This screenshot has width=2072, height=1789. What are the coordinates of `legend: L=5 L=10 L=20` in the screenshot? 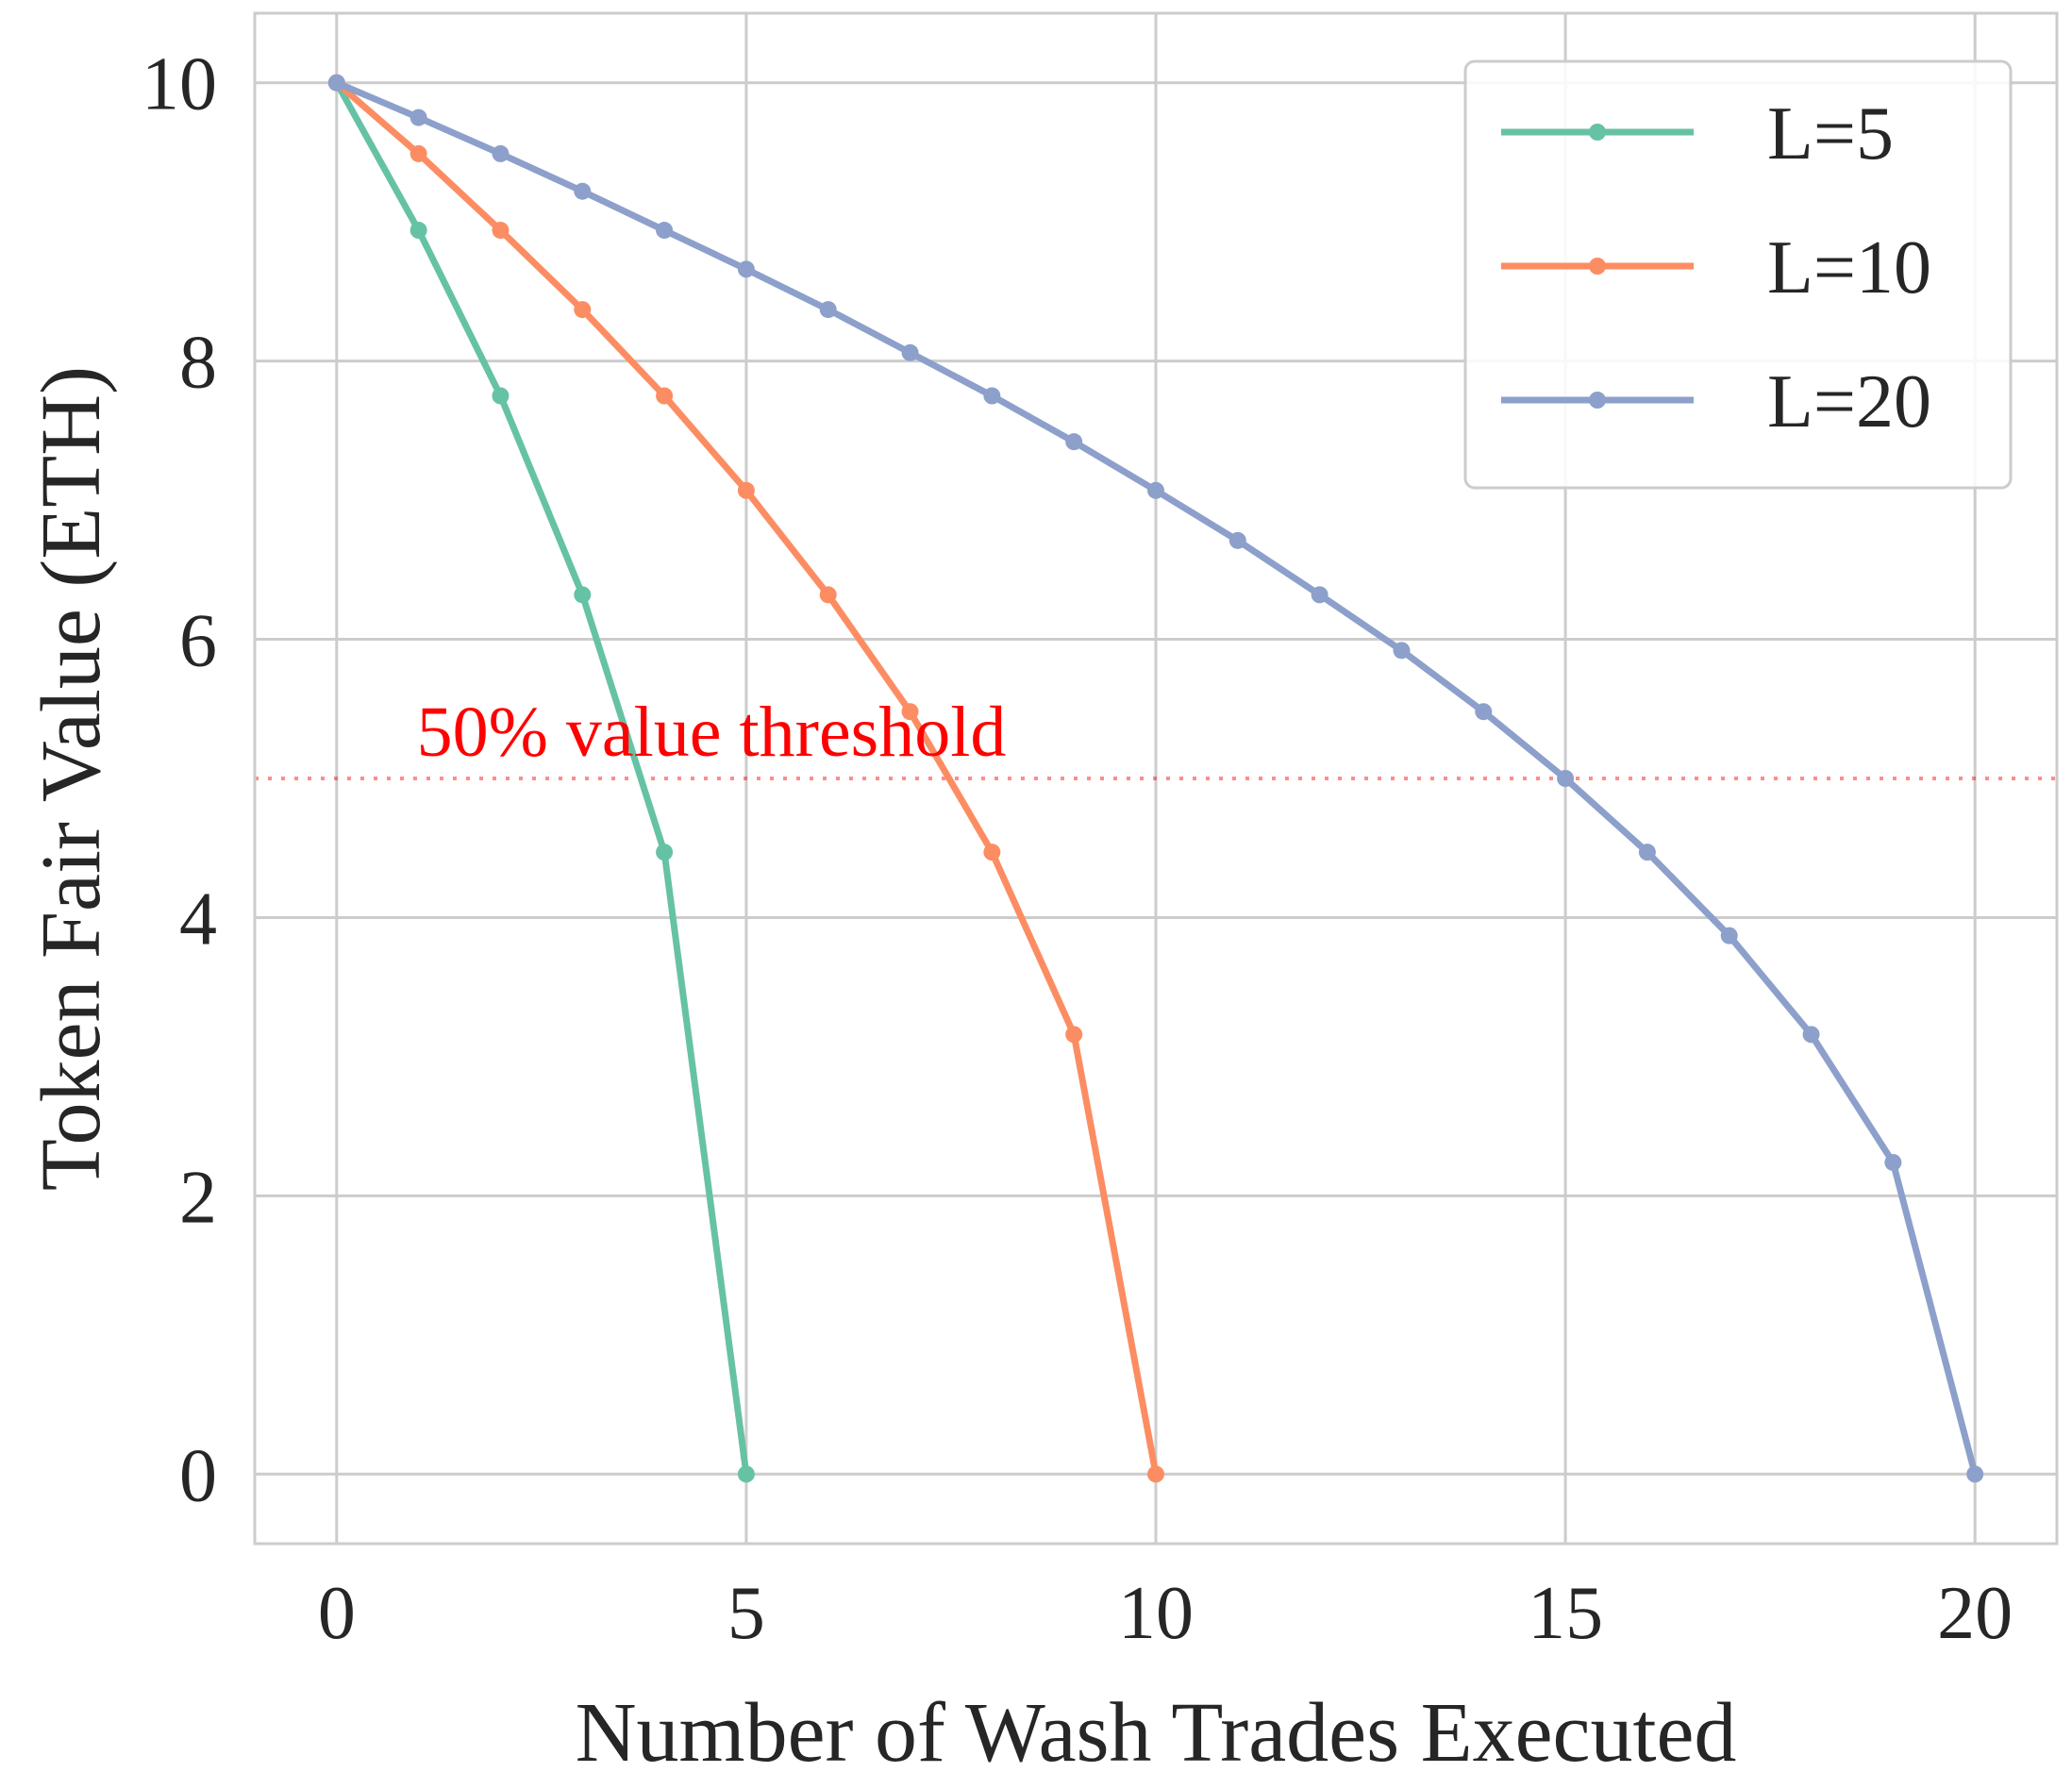 It's located at (1738, 274).